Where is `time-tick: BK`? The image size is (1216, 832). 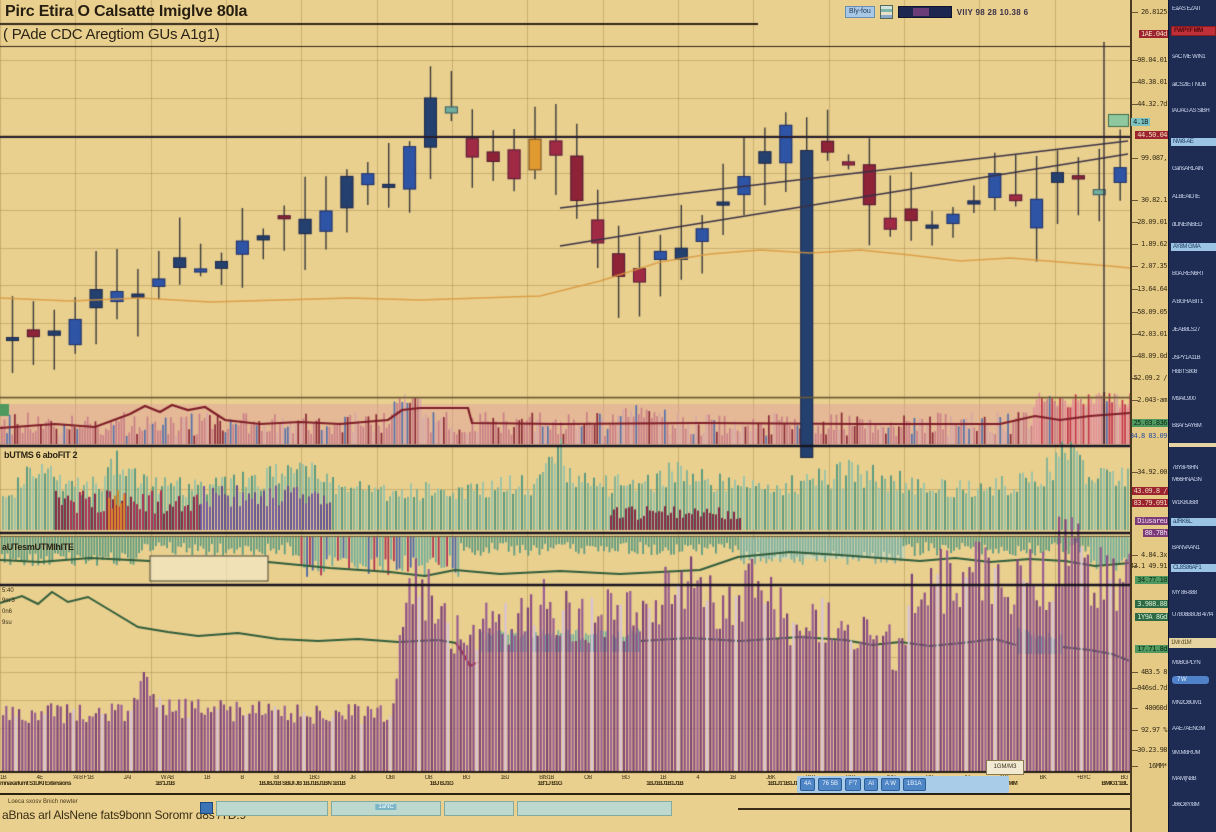 time-tick: BK is located at coordinates (1043, 778).